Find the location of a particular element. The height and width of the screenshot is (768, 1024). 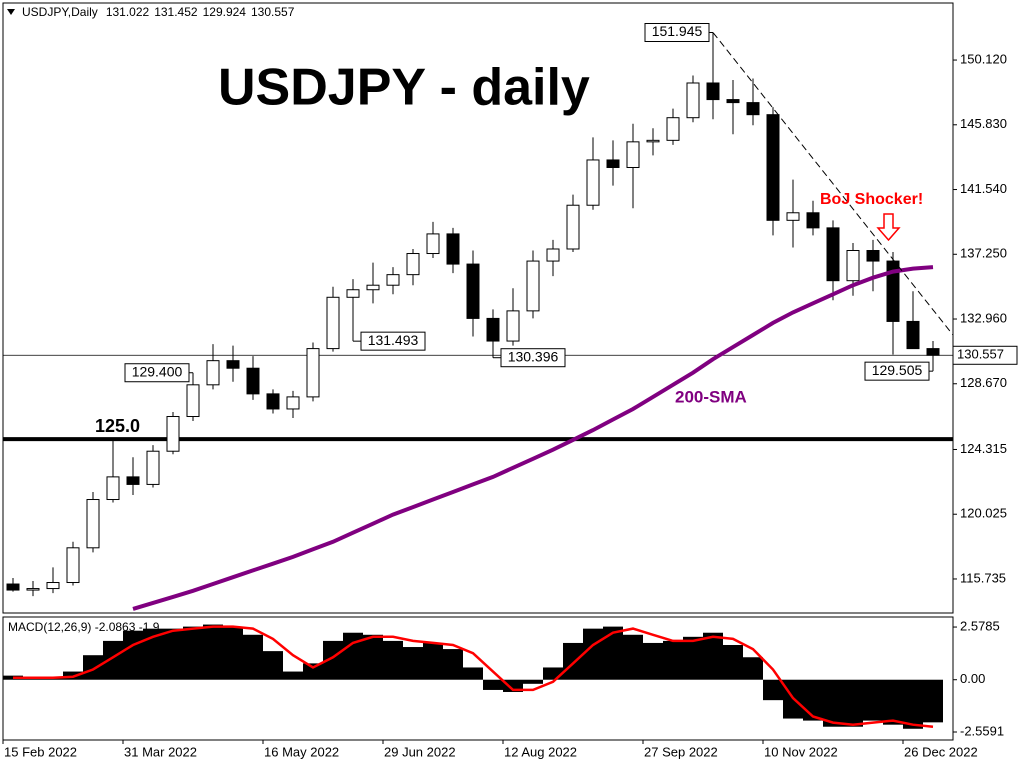

price-label: 130.396 is located at coordinates (533, 356).